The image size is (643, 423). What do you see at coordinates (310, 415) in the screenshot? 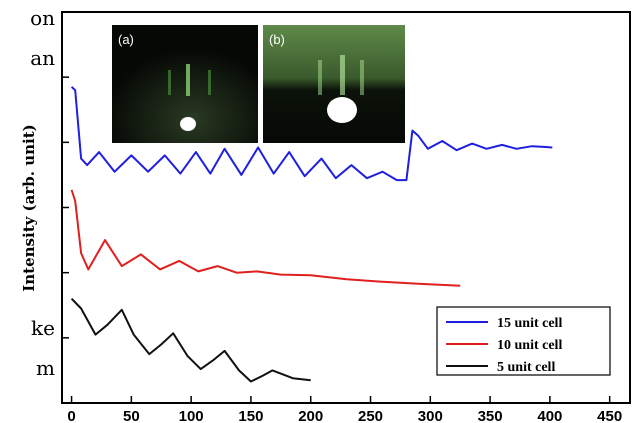
I see `x-tick-label: 200` at bounding box center [310, 415].